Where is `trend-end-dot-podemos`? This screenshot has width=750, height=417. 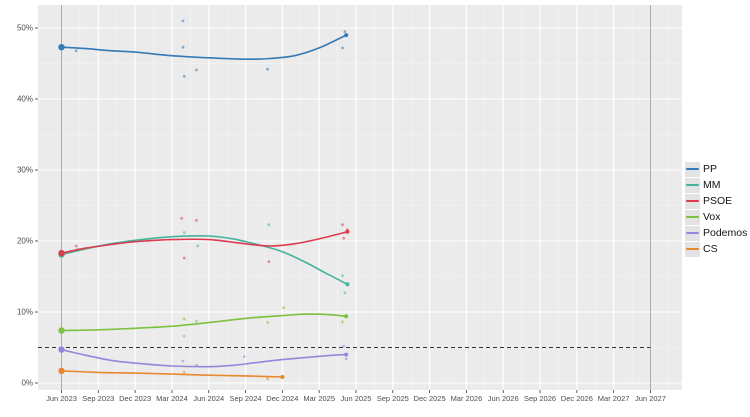 trend-end-dot-podemos is located at coordinates (346, 354).